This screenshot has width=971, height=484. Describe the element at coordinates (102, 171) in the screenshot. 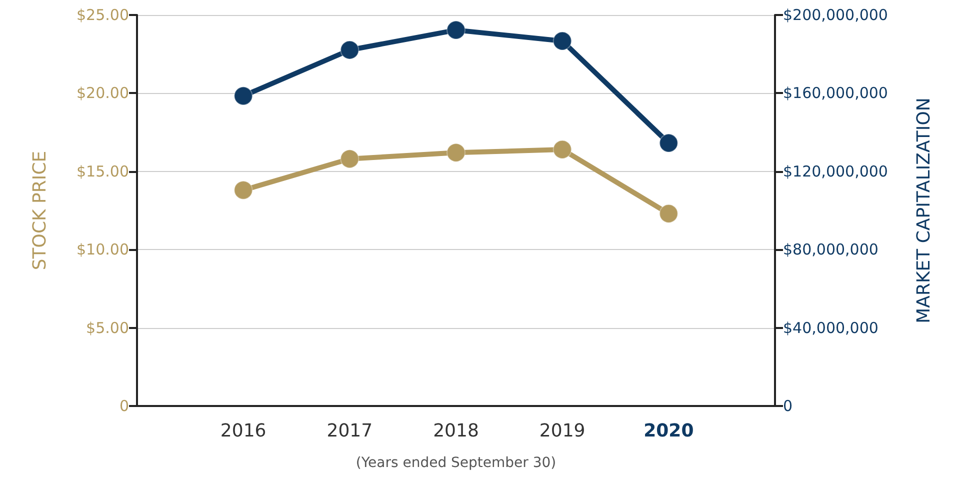

I see `y-tick-label: $15.00` at that location.